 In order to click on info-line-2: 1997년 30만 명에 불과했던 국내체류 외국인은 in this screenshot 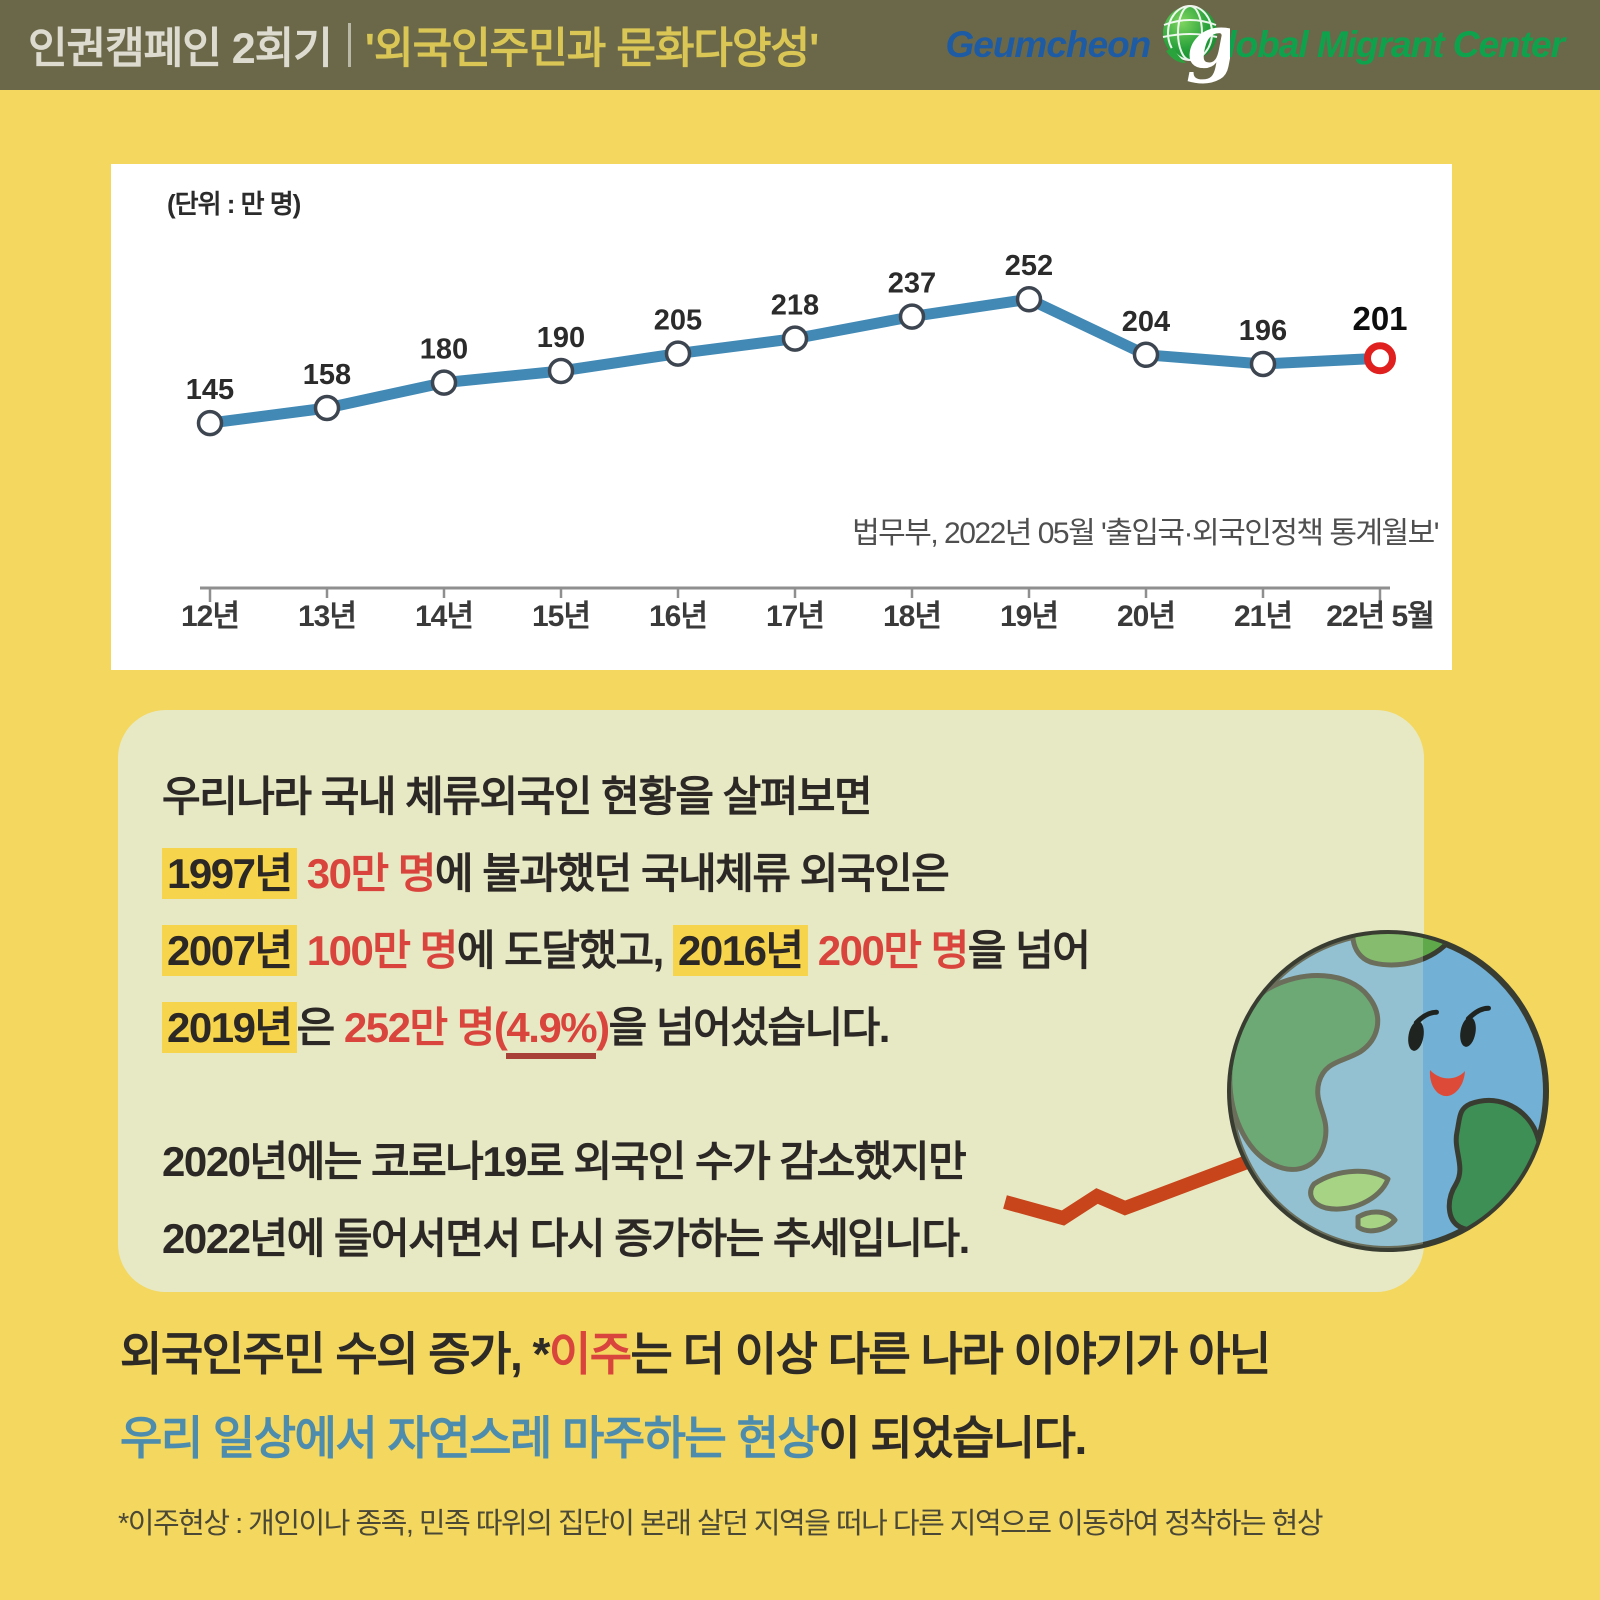, I will do `click(625, 873)`.